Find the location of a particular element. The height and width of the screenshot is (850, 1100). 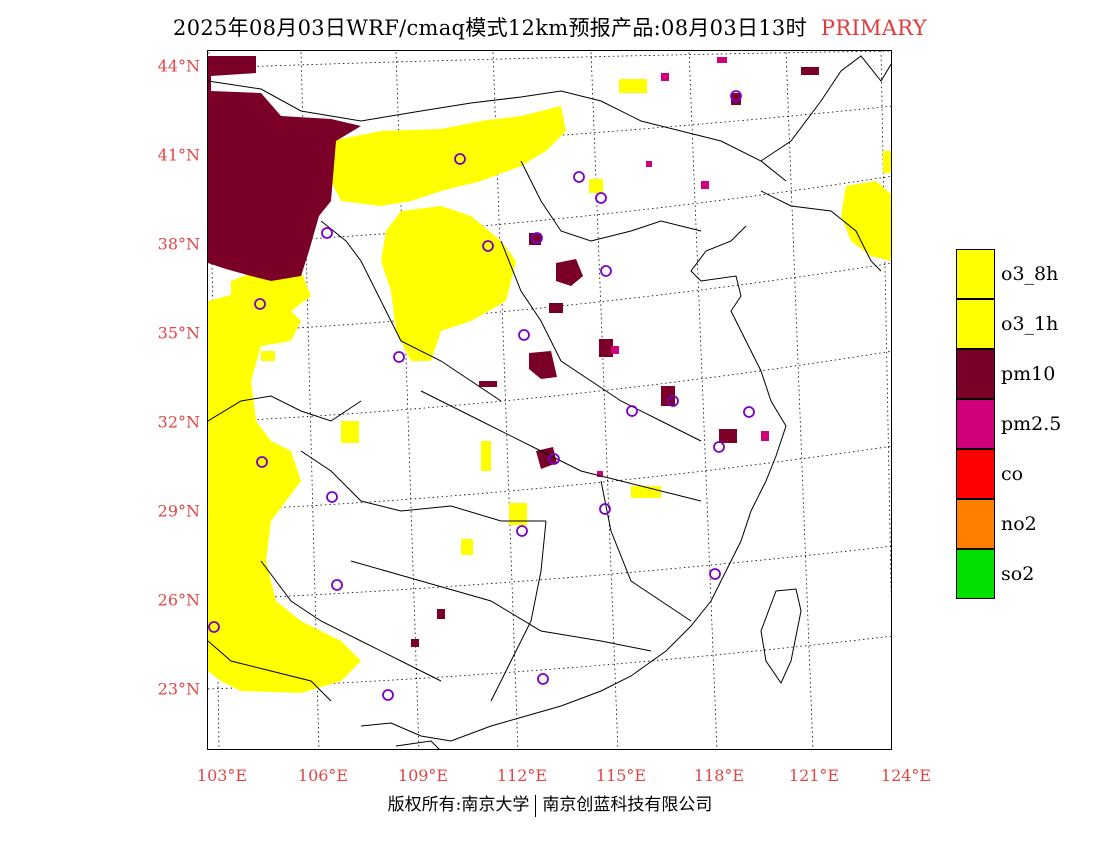

copyright-footer: 版权所有:南京大学 南京创蓝科技有限公司 is located at coordinates (550, 803).